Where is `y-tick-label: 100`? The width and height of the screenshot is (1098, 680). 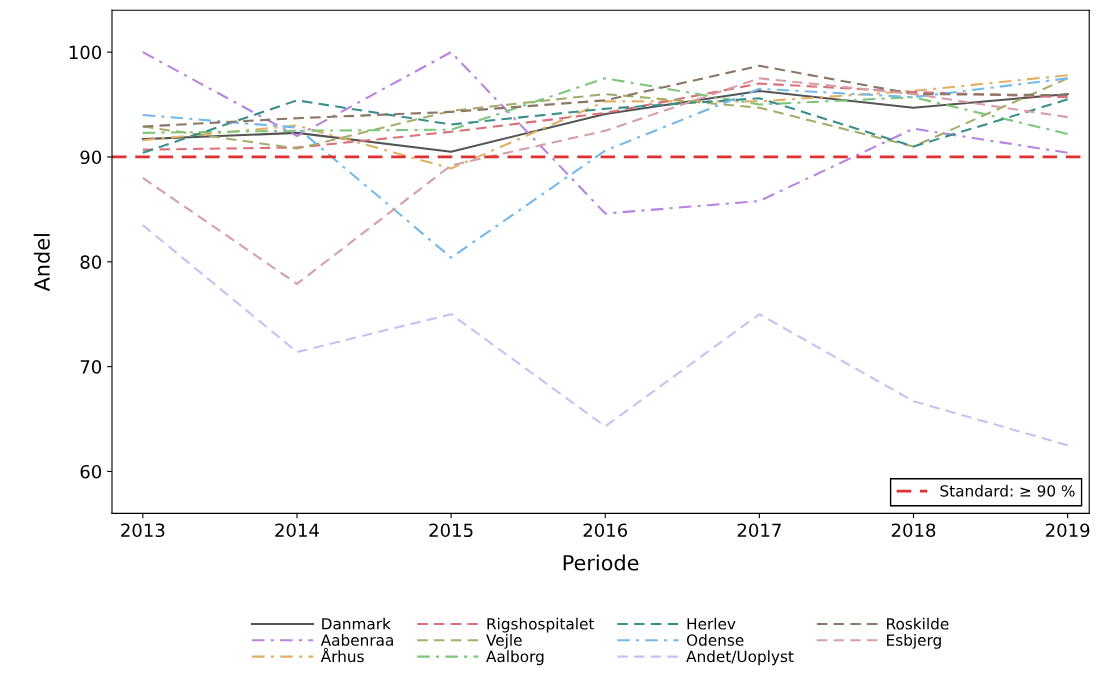
y-tick-label: 100 is located at coordinates (85, 52).